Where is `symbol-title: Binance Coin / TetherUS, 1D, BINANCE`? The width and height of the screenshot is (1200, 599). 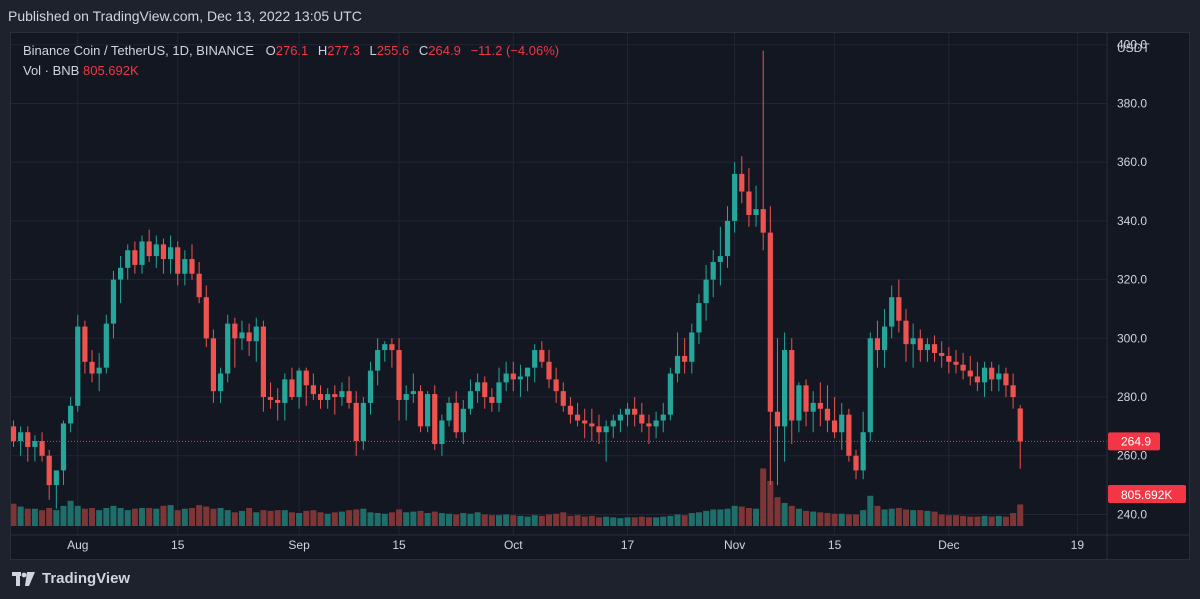 symbol-title: Binance Coin / TetherUS, 1D, BINANCE is located at coordinates (138, 50).